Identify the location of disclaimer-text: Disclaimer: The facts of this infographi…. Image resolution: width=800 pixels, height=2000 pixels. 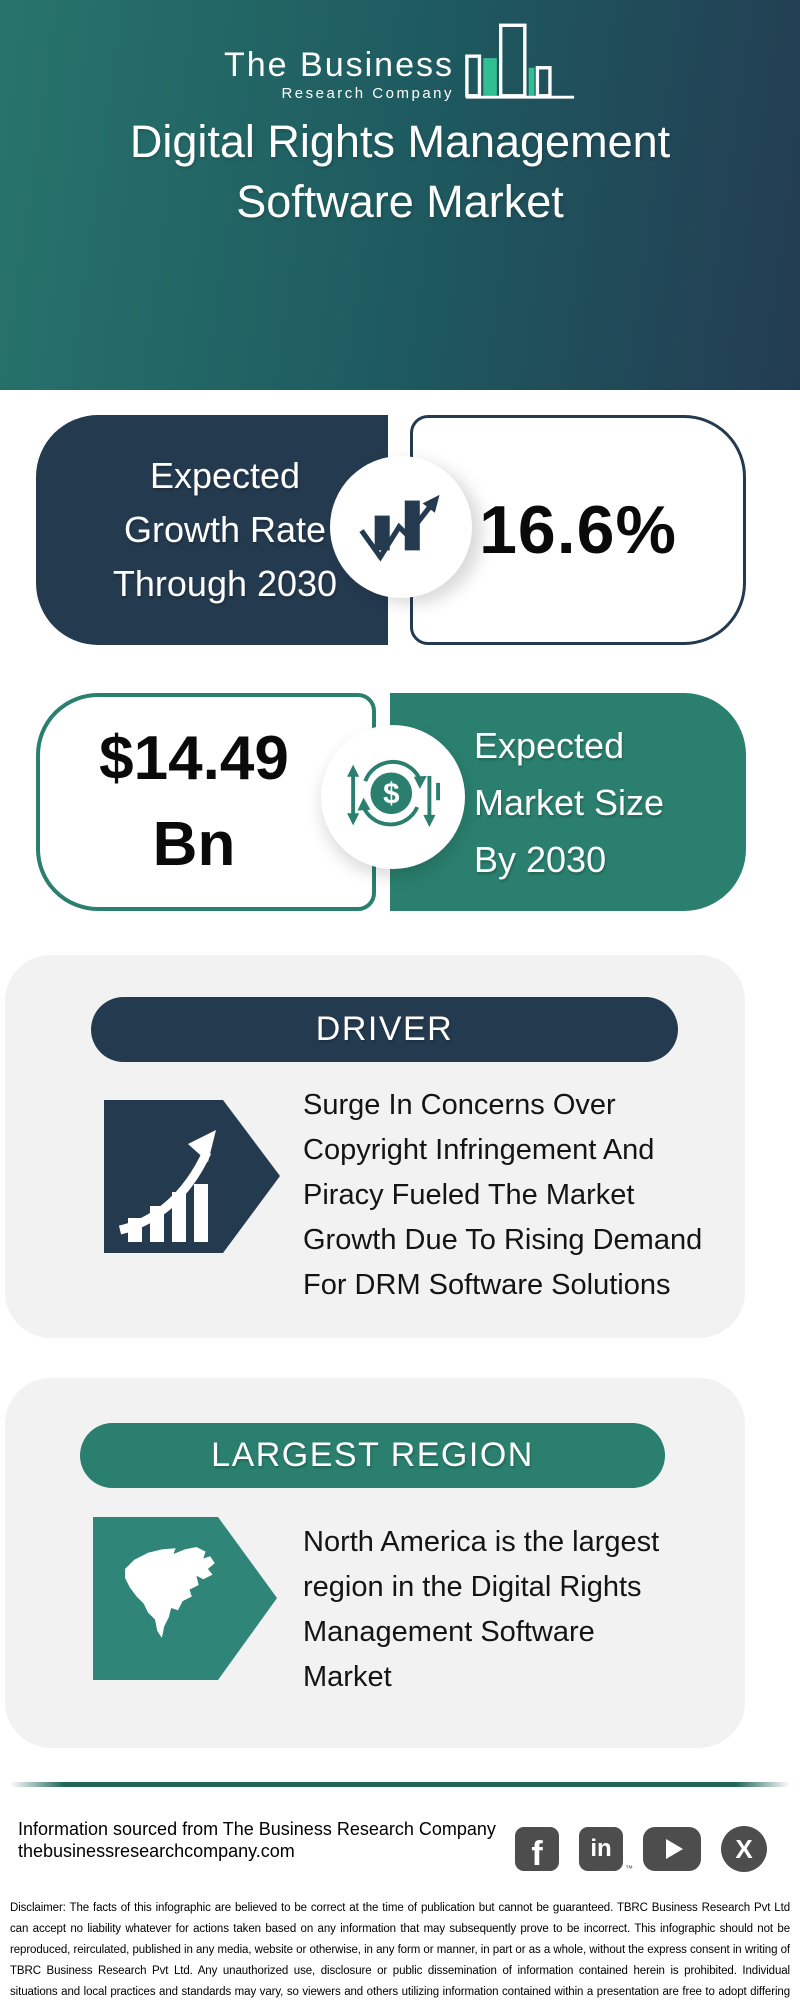
(400, 1950).